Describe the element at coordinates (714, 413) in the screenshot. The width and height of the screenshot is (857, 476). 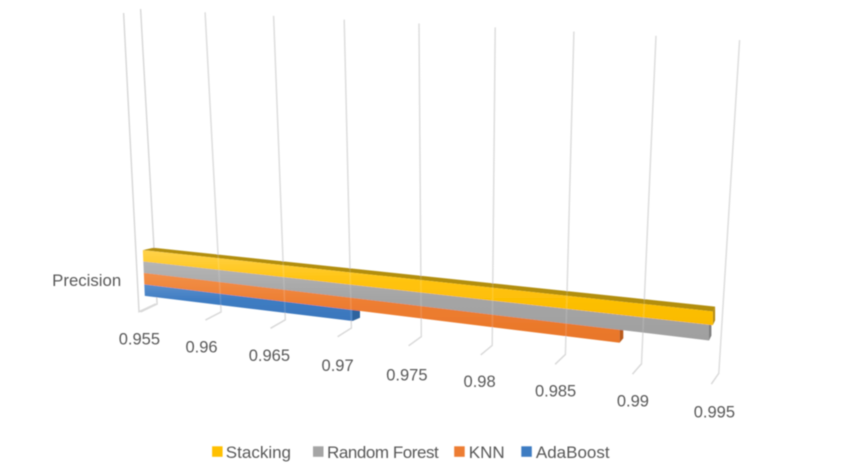
I see `svg-text: 0.995` at that location.